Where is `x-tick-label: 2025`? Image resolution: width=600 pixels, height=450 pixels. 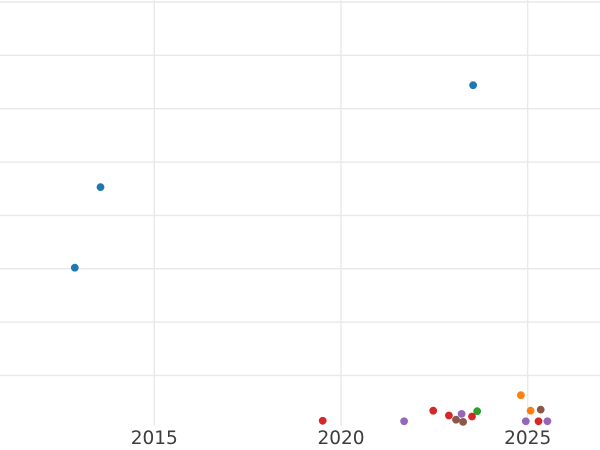 x-tick-label: 2025 is located at coordinates (527, 438).